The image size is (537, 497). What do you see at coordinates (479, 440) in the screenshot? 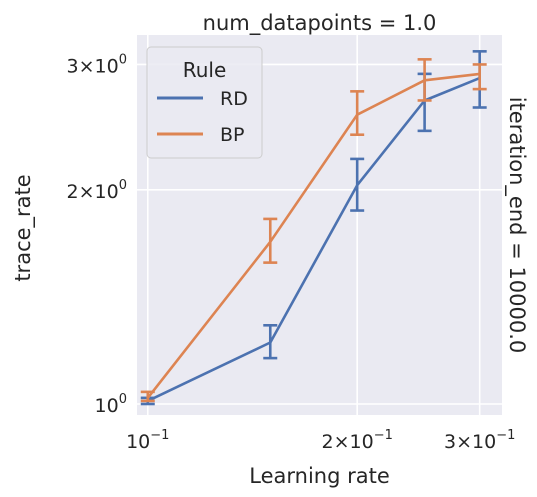
I see `x-tick-label: 3×10⁻¹` at bounding box center [479, 440].